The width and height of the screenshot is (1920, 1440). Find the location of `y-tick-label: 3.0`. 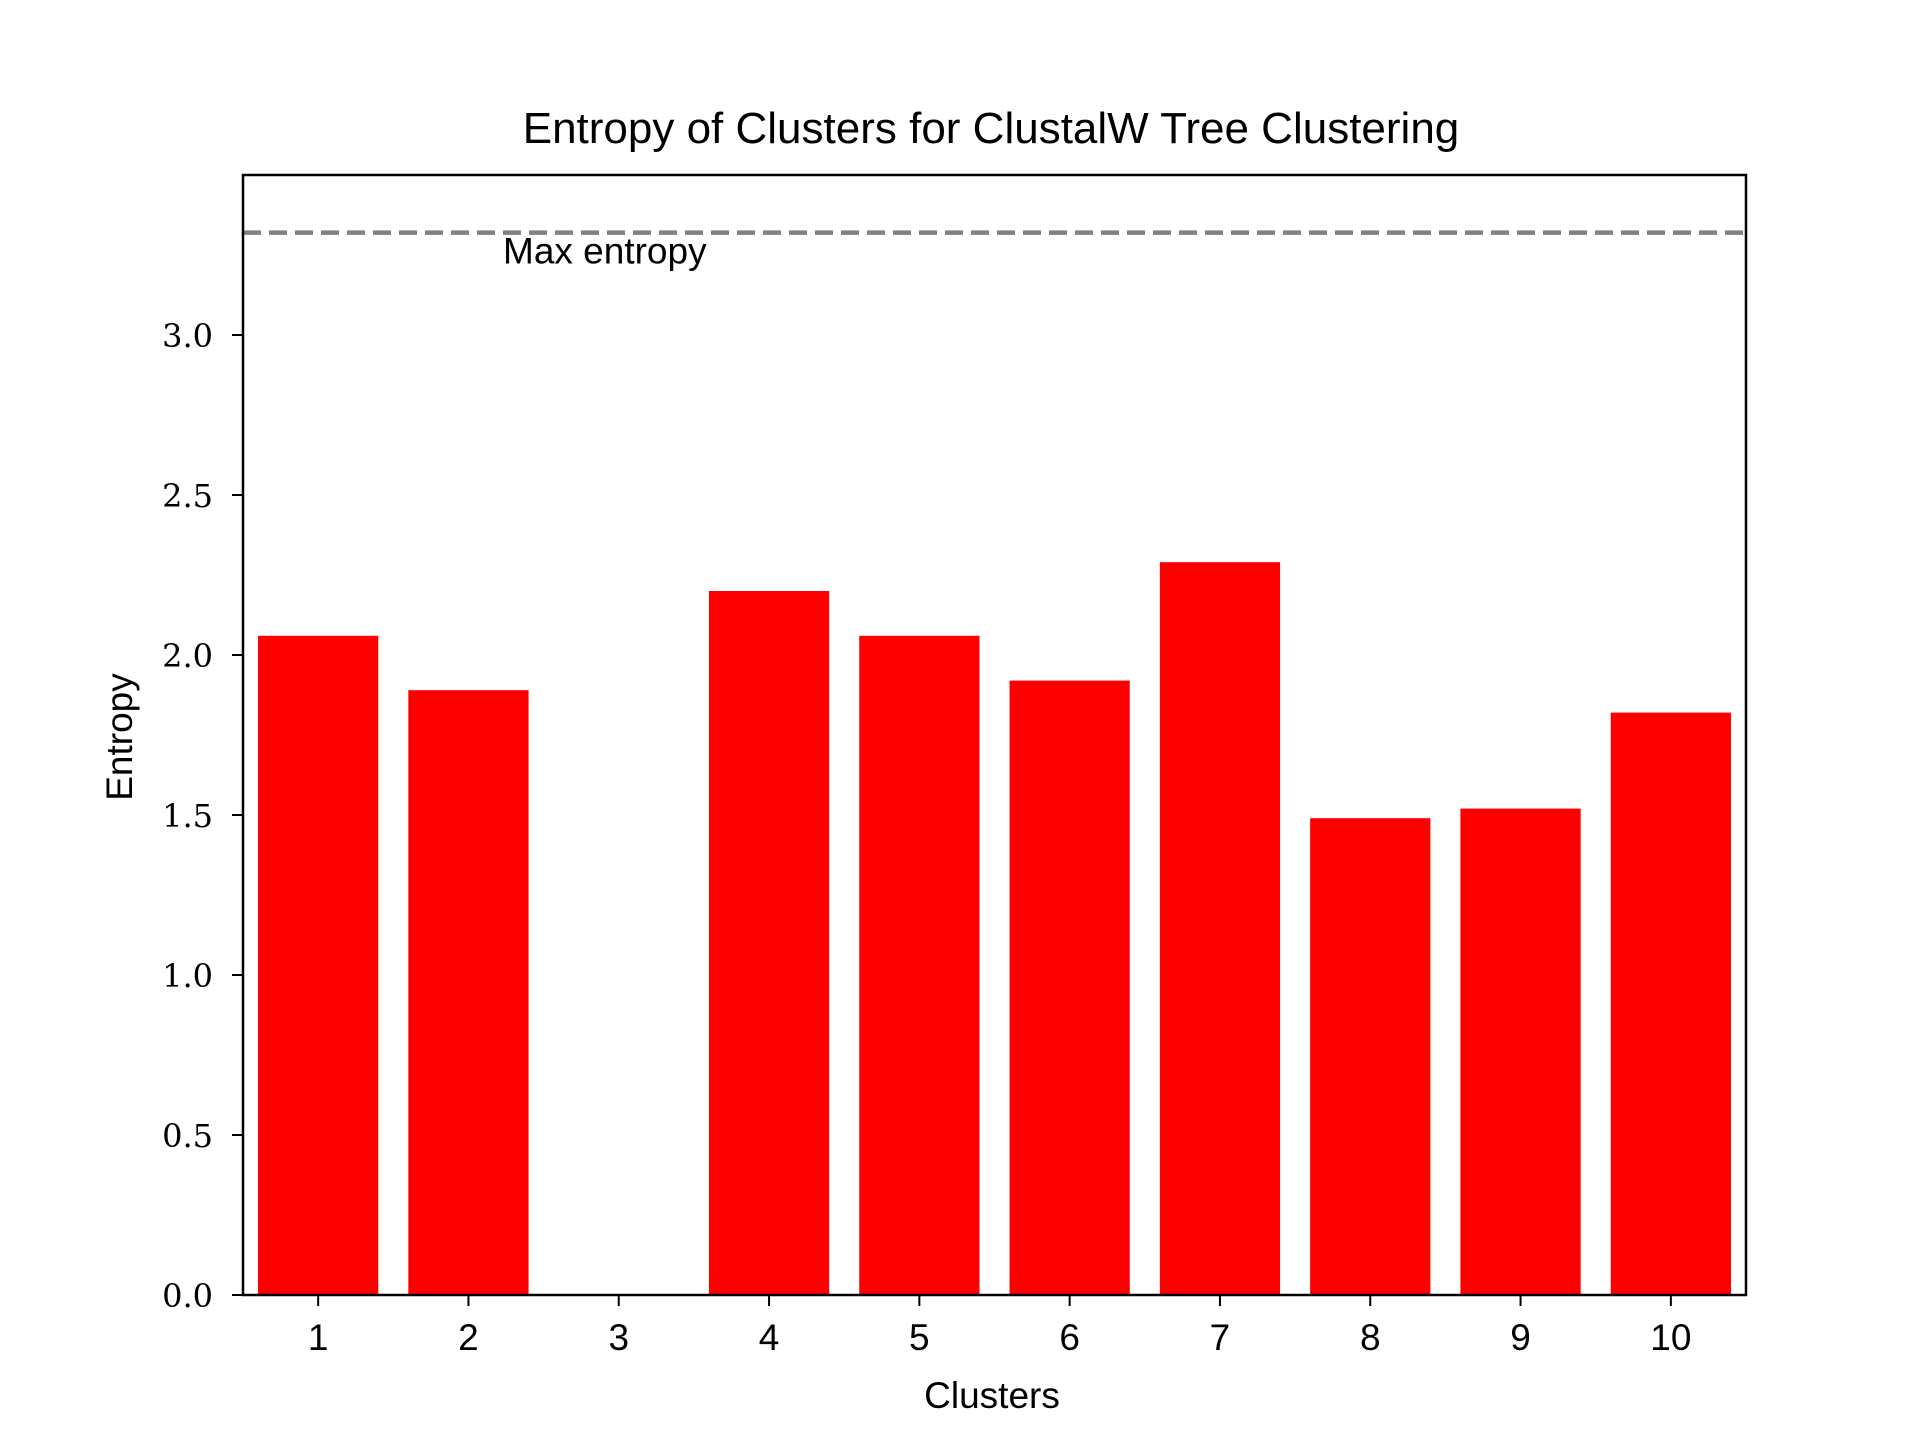

y-tick-label: 3.0 is located at coordinates (187, 336).